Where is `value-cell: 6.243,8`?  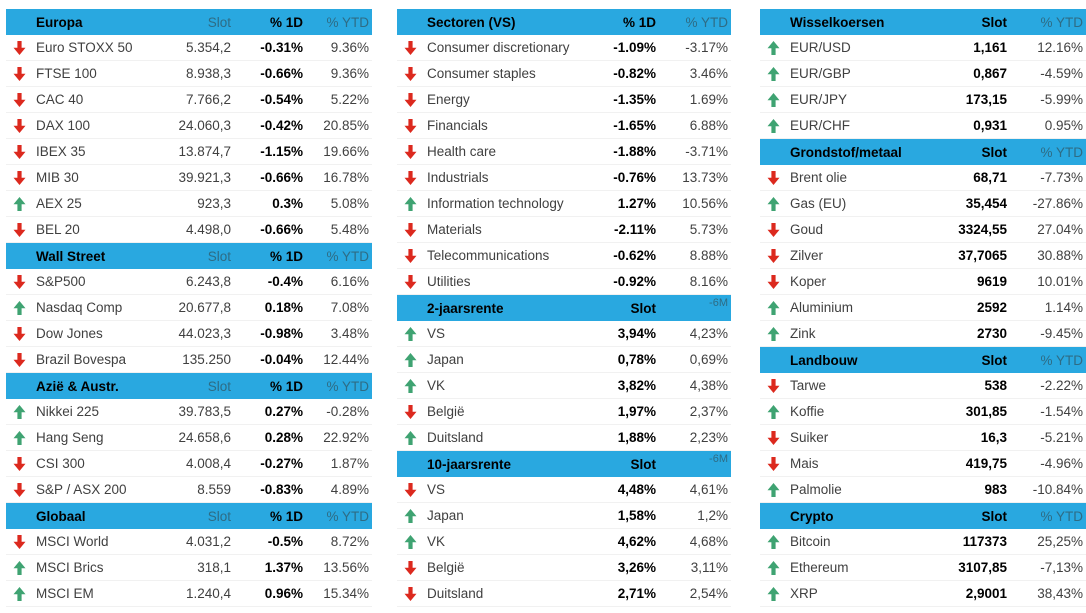 value-cell: 6.243,8 is located at coordinates (208, 281).